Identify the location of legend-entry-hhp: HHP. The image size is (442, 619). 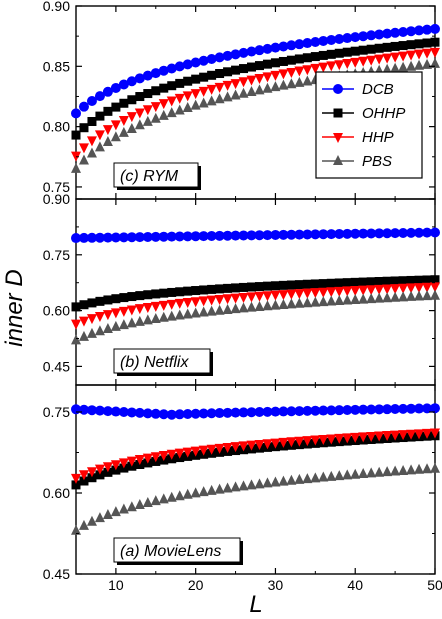
(358, 137).